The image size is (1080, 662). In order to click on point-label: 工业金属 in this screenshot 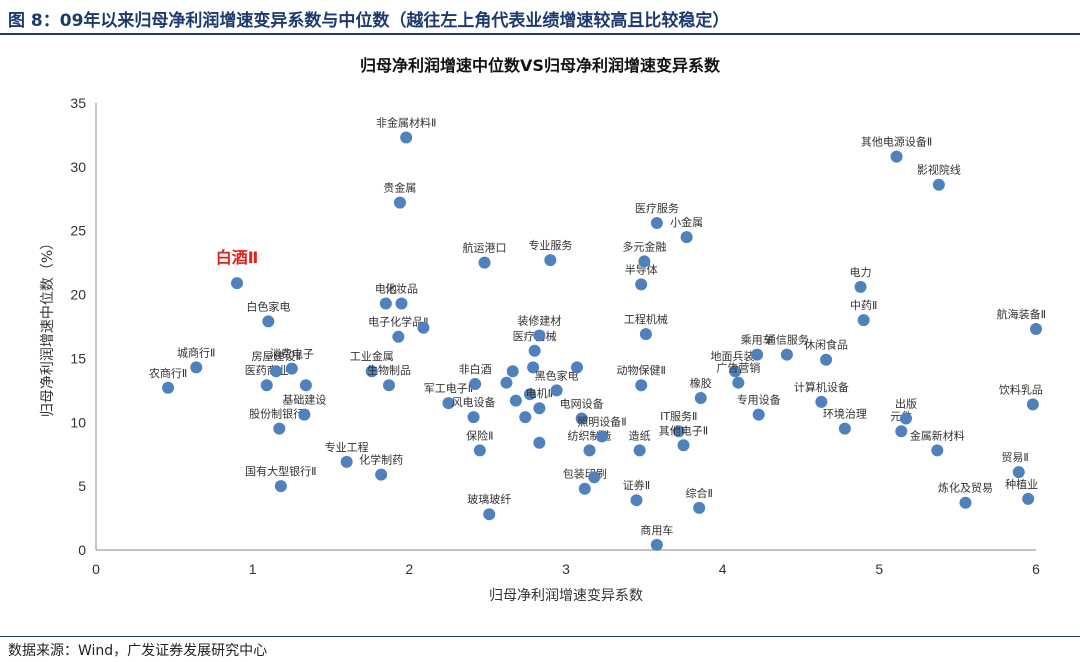, I will do `click(372, 356)`.